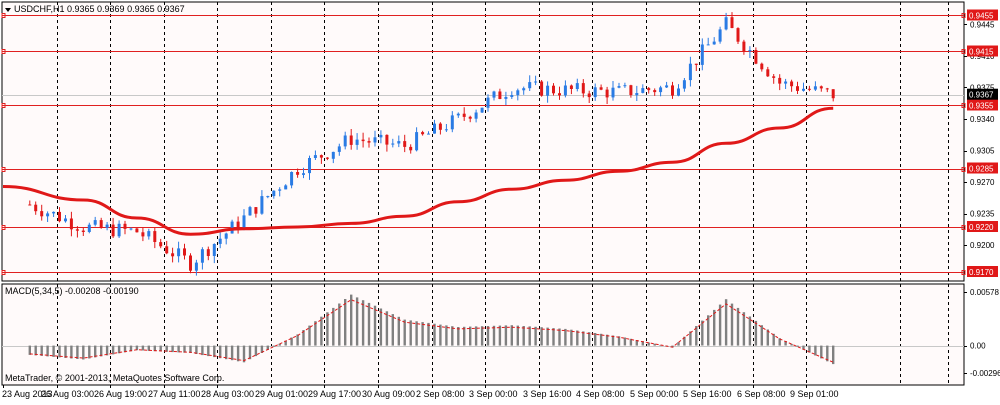 This screenshot has width=1000, height=405. I want to click on level-anchor, so click(963, 105).